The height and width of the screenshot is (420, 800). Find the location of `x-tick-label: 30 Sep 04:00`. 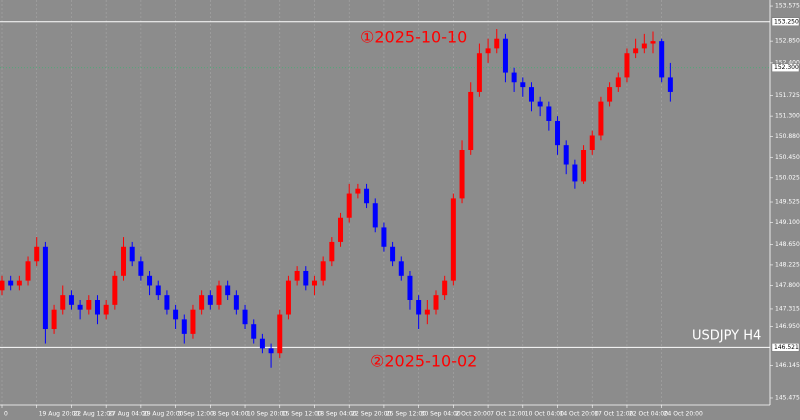

x-tick-label: 30 Sep 04:00 is located at coordinates (441, 414).